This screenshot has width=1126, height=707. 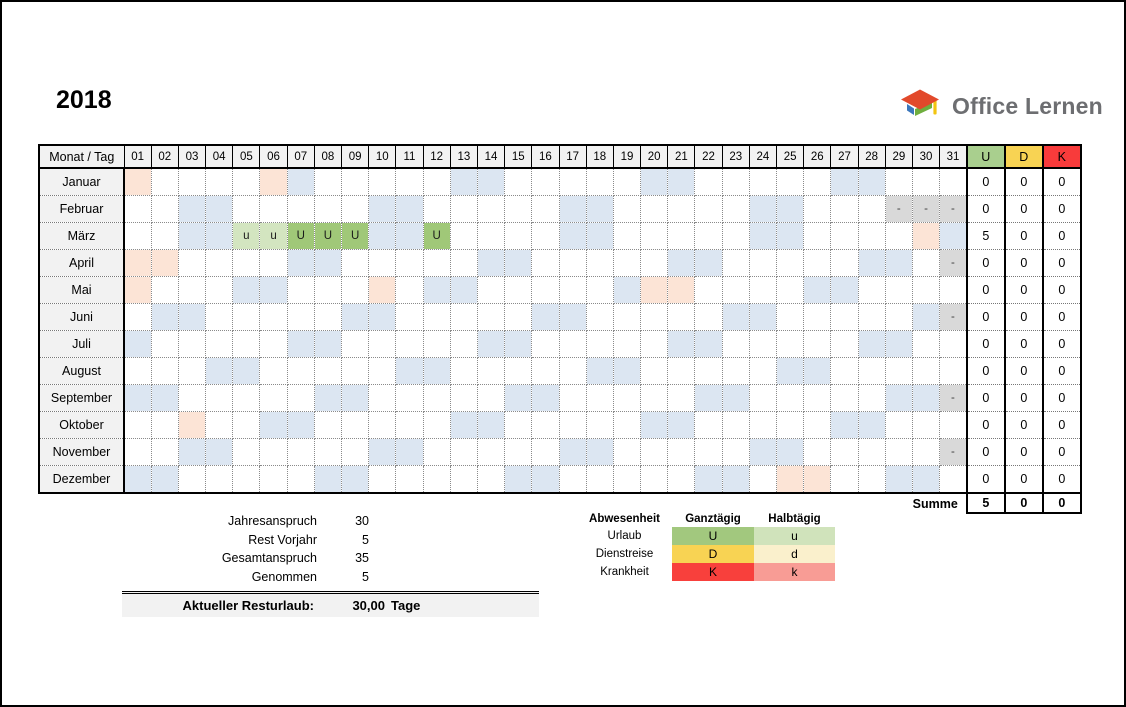 I want to click on day-cell: -, so click(x=898, y=209).